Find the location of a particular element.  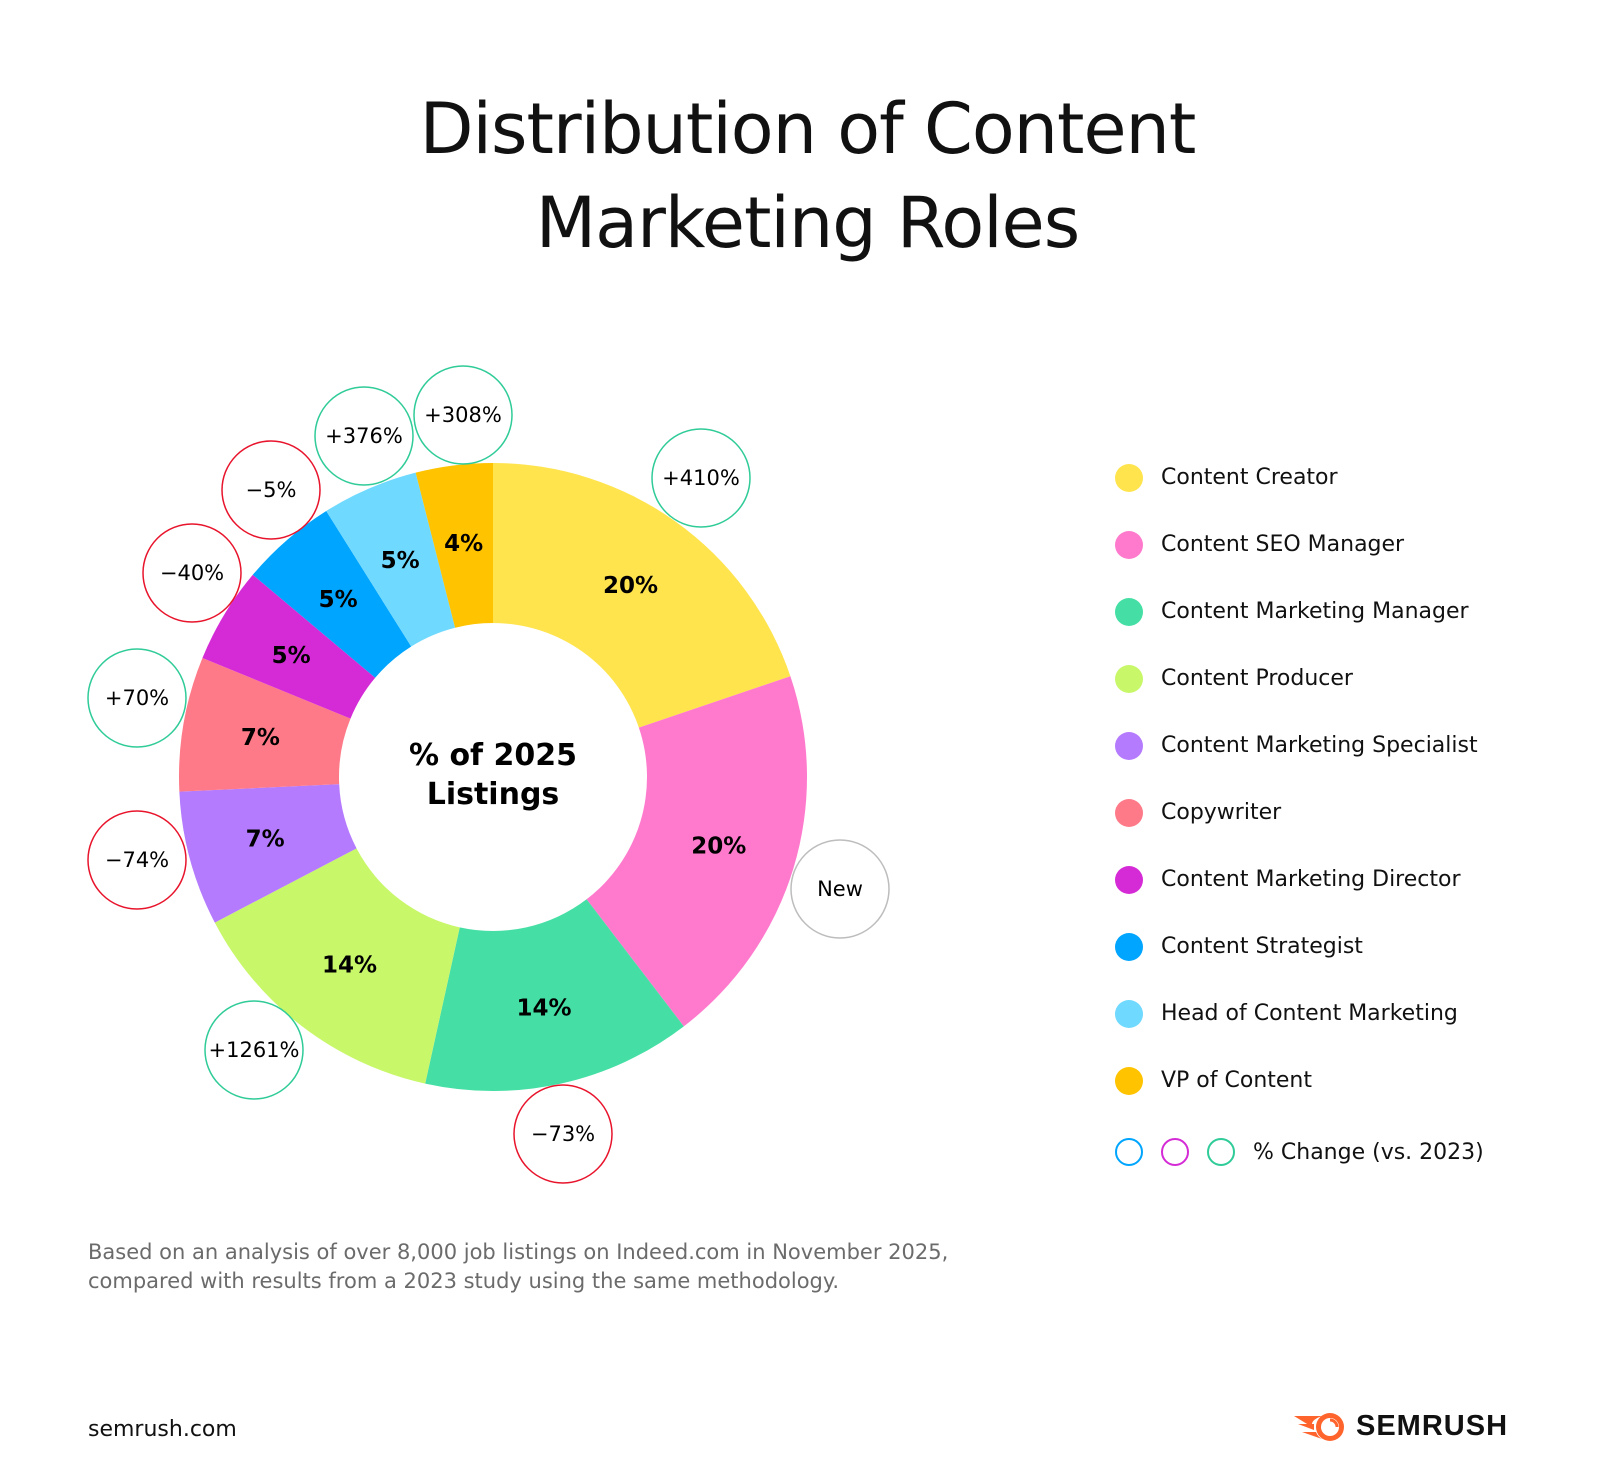

legend-item: Content Strategist is located at coordinates (1296, 946).